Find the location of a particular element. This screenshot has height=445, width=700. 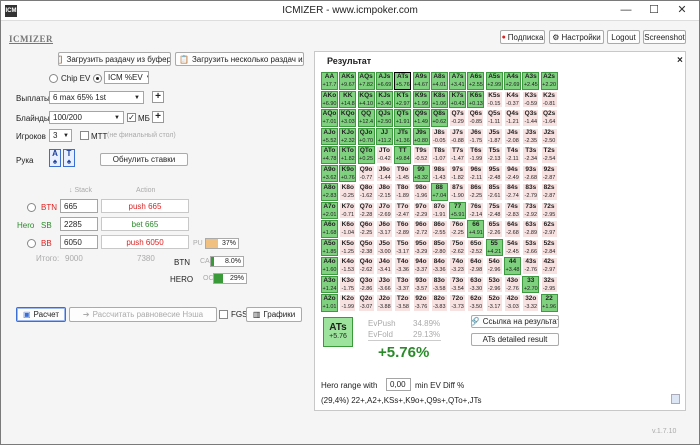

grid-cell: 85s -2.61 is located at coordinates (494, 192).